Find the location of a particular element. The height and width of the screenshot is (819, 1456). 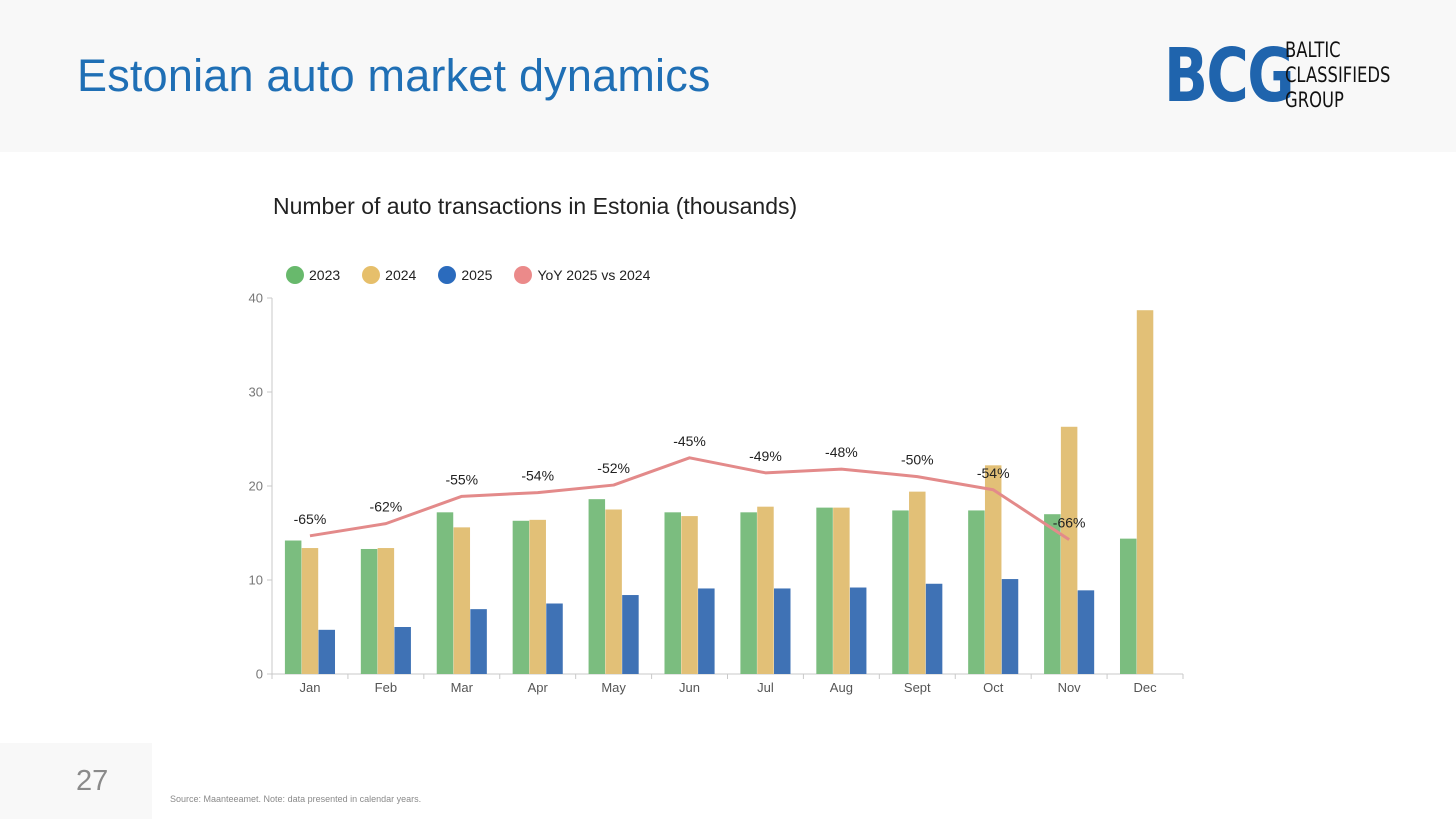

logo-line: CLASSIFIEDS is located at coordinates (1338, 75).